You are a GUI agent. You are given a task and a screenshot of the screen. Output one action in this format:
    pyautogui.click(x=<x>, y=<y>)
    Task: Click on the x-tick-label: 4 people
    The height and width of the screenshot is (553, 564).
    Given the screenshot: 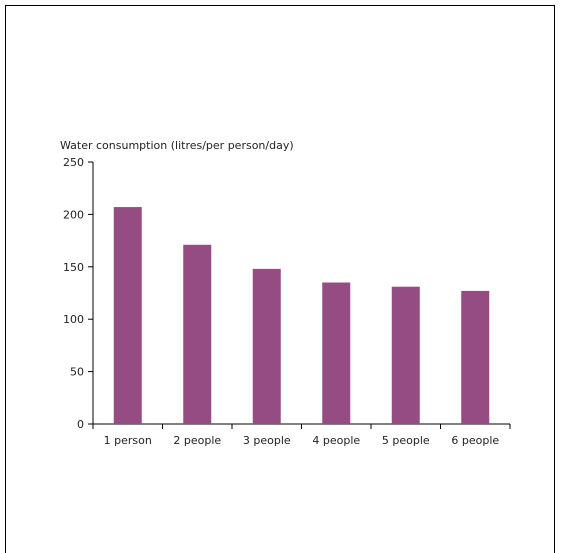 What is the action you would take?
    pyautogui.click(x=336, y=440)
    